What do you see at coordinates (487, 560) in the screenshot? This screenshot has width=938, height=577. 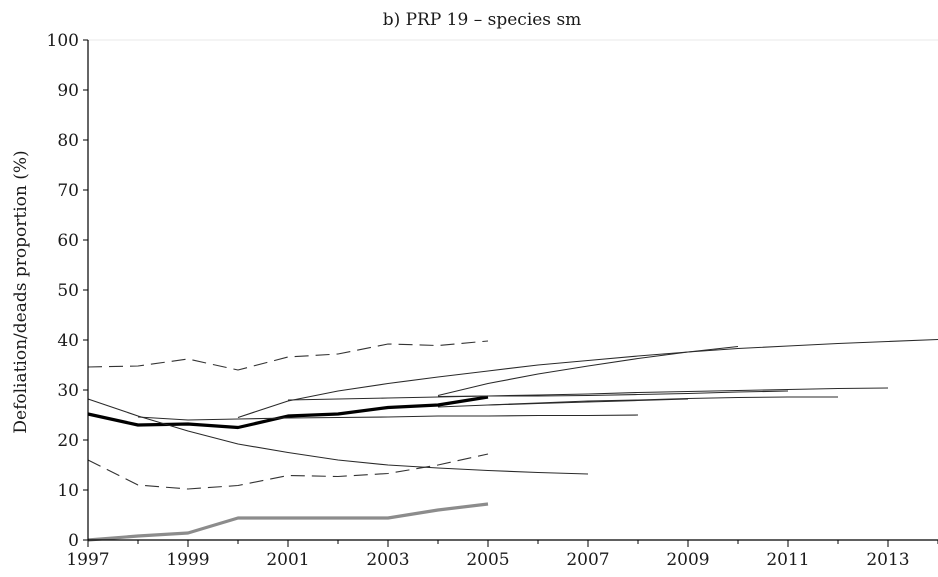 I see `x-tick-label: 2005` at bounding box center [487, 560].